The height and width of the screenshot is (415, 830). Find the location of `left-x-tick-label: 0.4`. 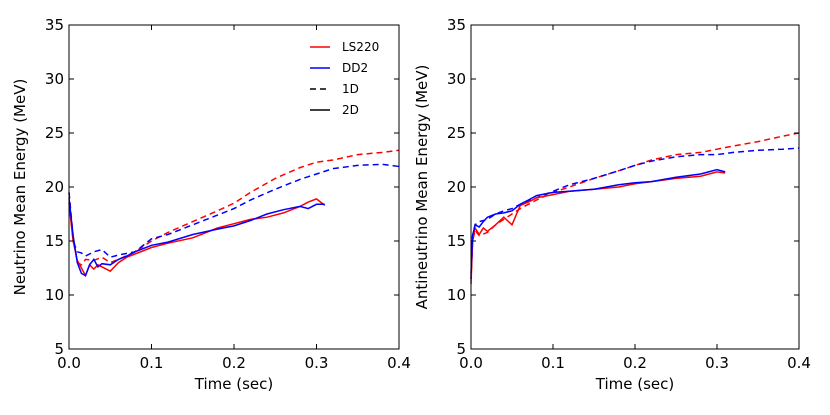

left-x-tick-label: 0.4 is located at coordinates (399, 363).